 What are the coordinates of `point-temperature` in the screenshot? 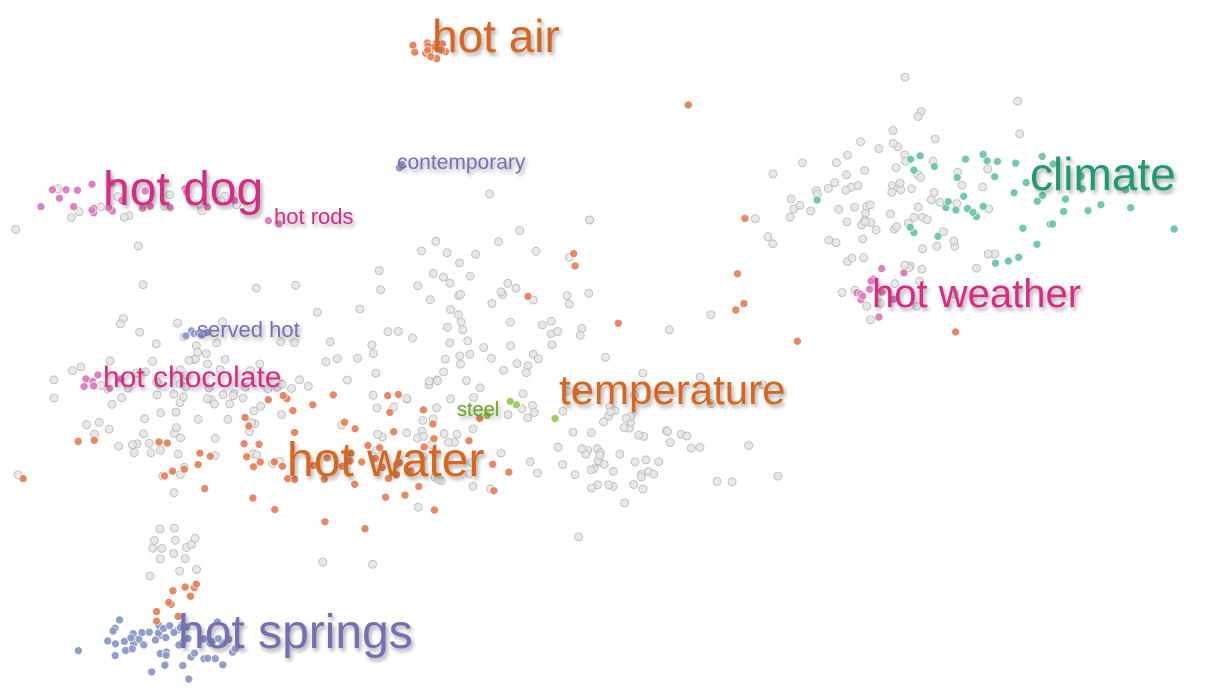 It's located at (688, 105).